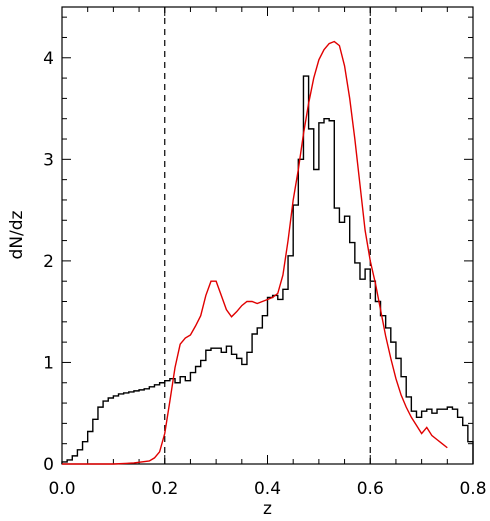 The image size is (490, 521). What do you see at coordinates (48, 160) in the screenshot?
I see `y-tick-label: 3` at bounding box center [48, 160].